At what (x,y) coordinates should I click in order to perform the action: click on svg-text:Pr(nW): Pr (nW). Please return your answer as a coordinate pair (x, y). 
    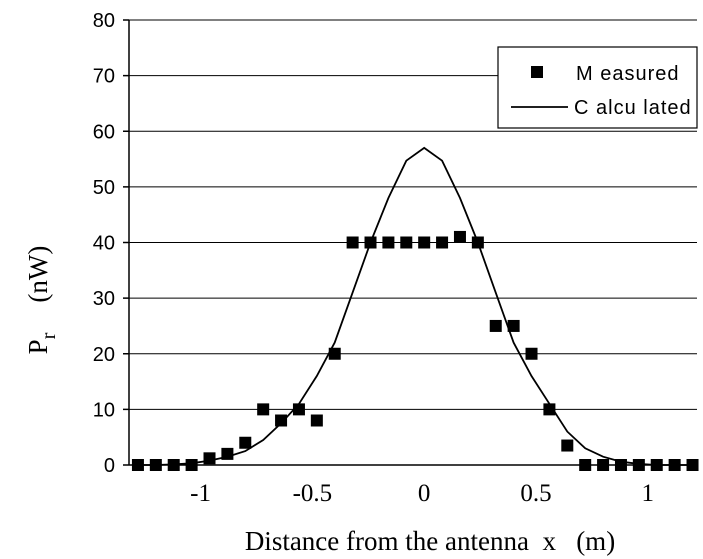
    Looking at the image, I should click on (41, 300).